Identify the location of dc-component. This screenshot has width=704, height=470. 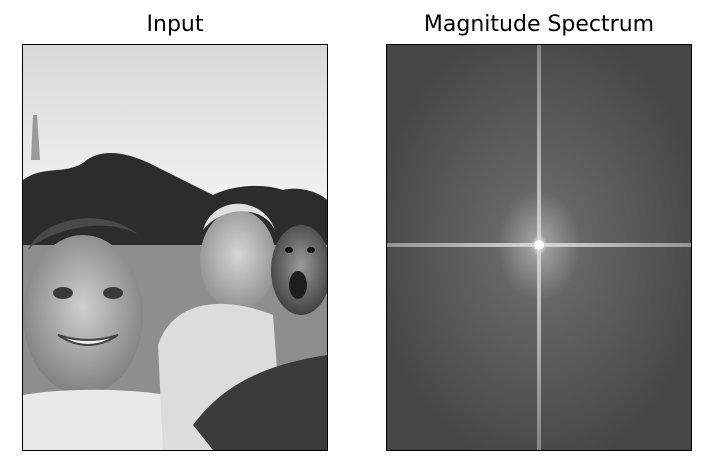
(539, 245).